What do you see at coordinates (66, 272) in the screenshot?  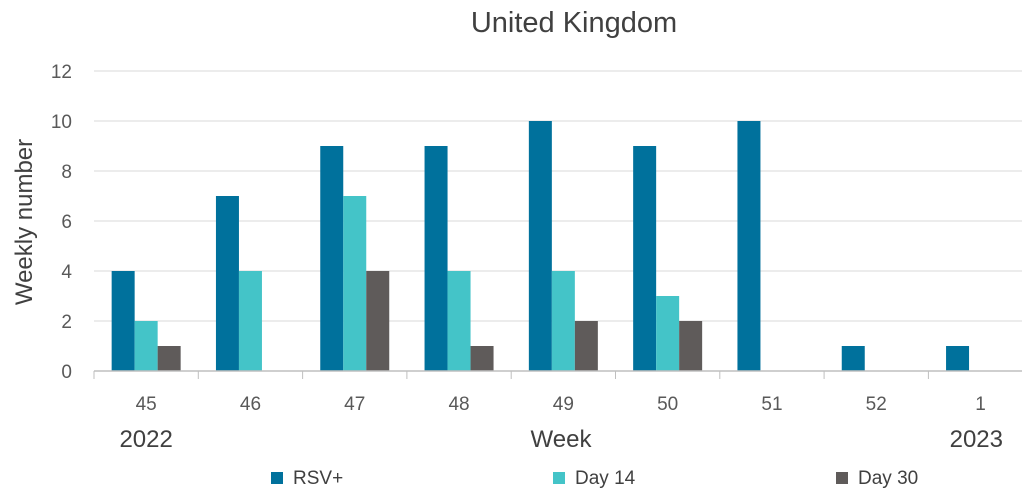 I see `y-tick-label: 4` at bounding box center [66, 272].